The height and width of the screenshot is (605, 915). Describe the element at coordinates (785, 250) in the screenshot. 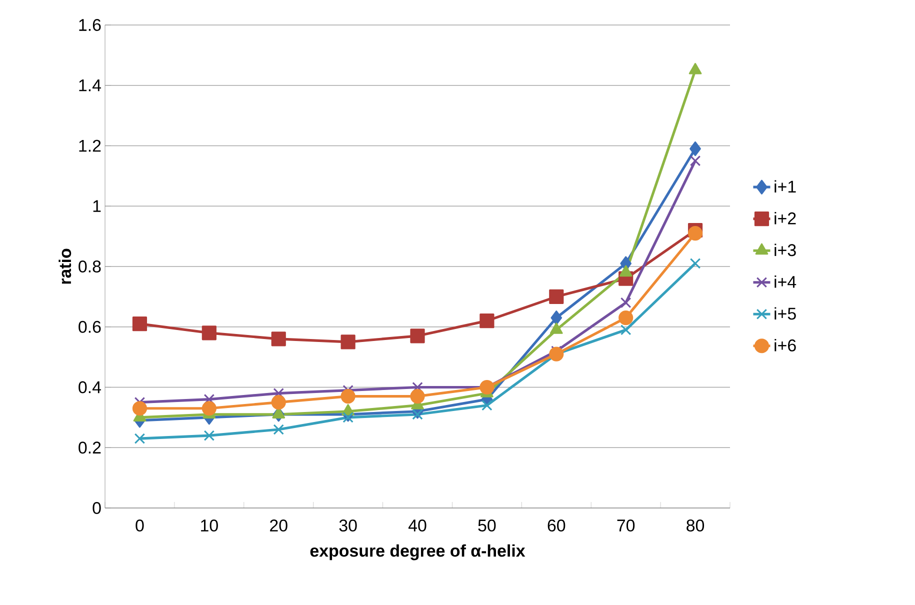

I see `legend-label: i+3` at that location.